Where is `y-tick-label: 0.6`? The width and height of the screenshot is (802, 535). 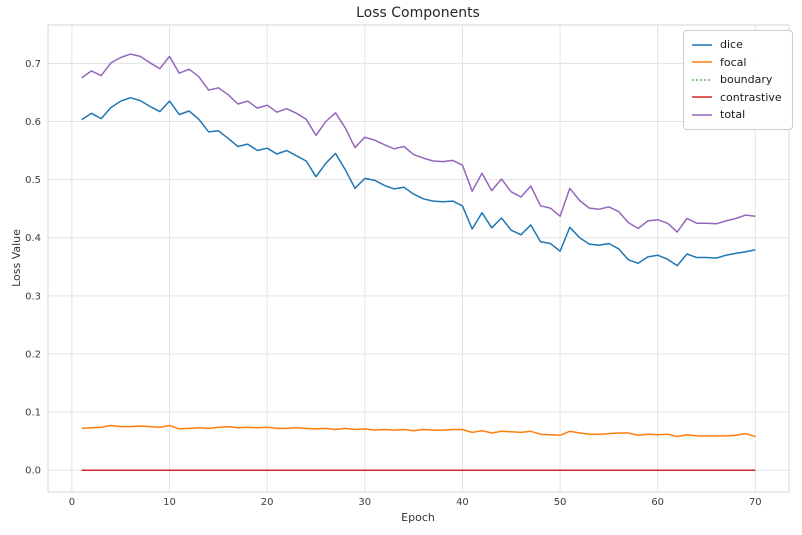
y-tick-label: 0.6 is located at coordinates (33, 122).